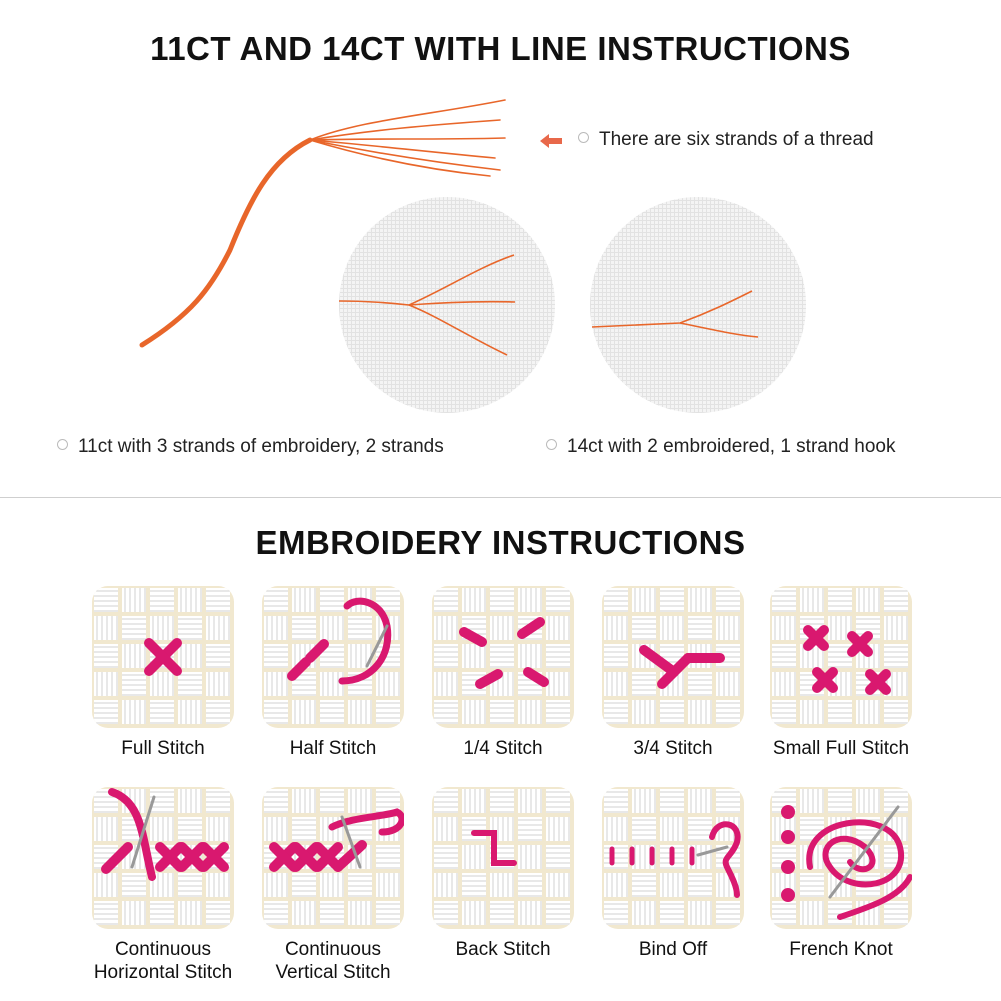  Describe the element at coordinates (500, 48) in the screenshot. I see `section-title-threads: 11CT AND 14CT WITH LINE INSTRUCTIONS` at that location.